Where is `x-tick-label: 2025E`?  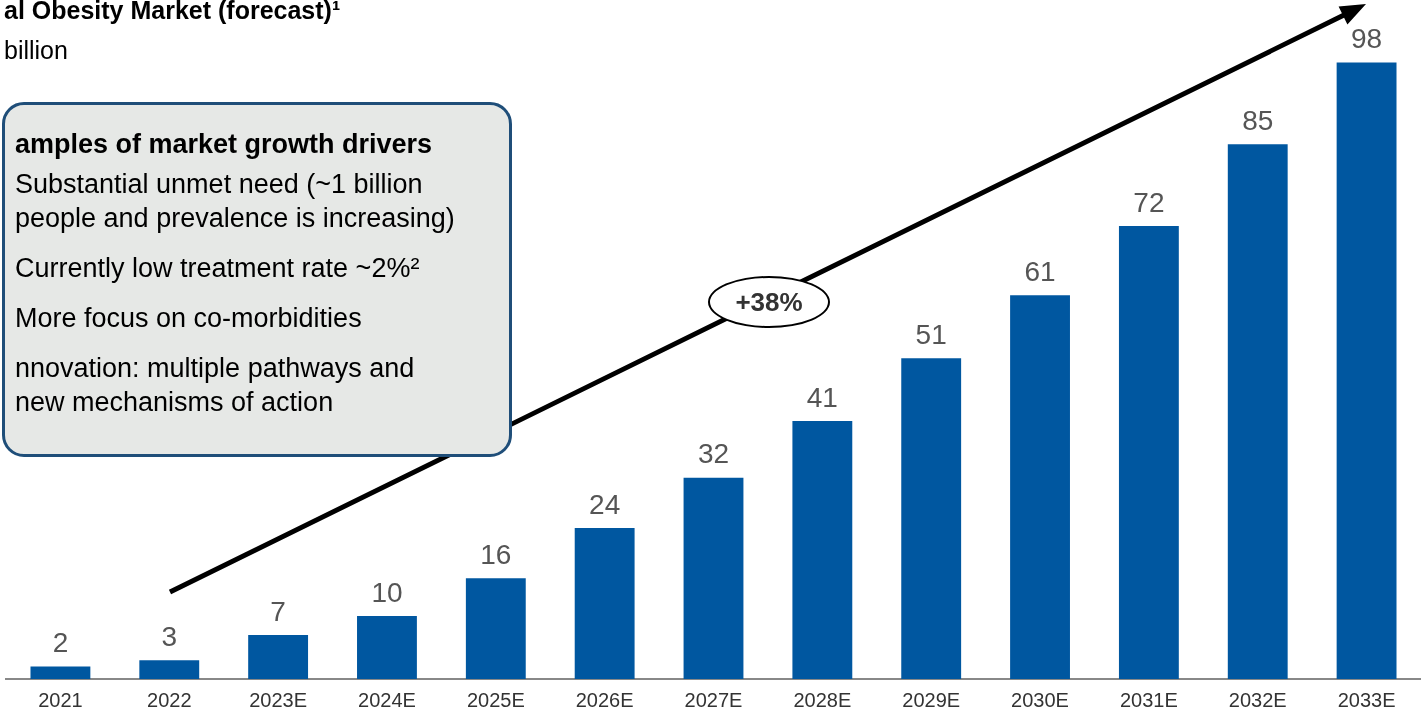 x-tick-label: 2025E is located at coordinates (495, 699).